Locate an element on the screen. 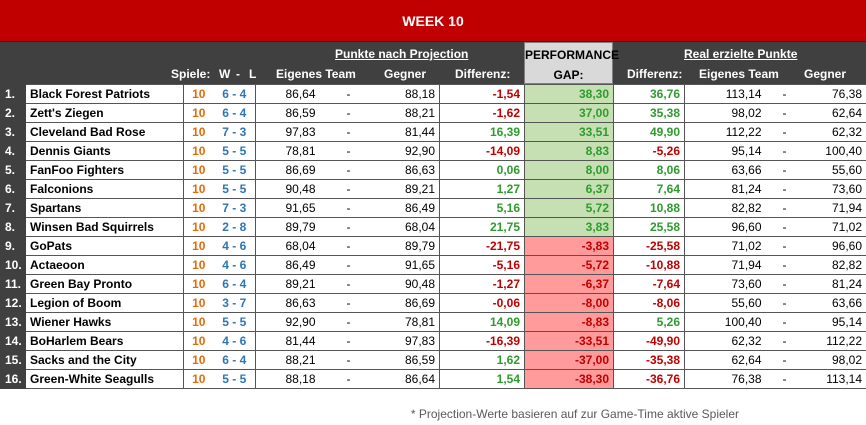  projected-opponent-score: 86,69 is located at coordinates (408, 303).